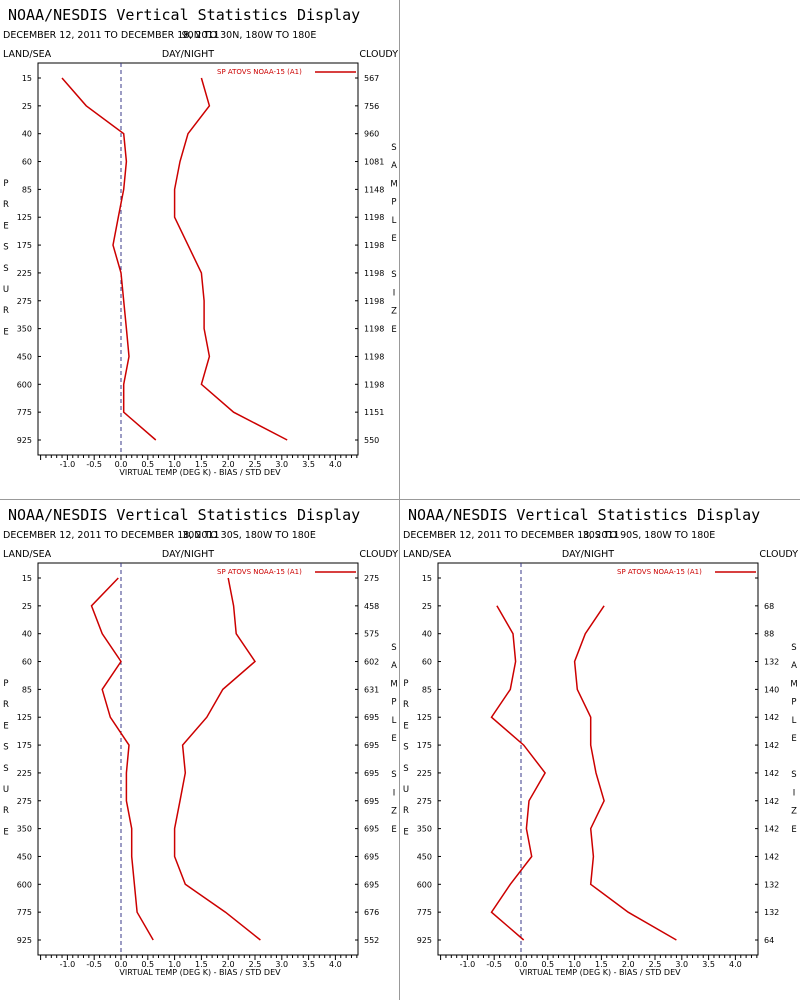 Image resolution: width=800 pixels, height=1000 pixels. I want to click on sample-size-label: 1148, so click(374, 189).